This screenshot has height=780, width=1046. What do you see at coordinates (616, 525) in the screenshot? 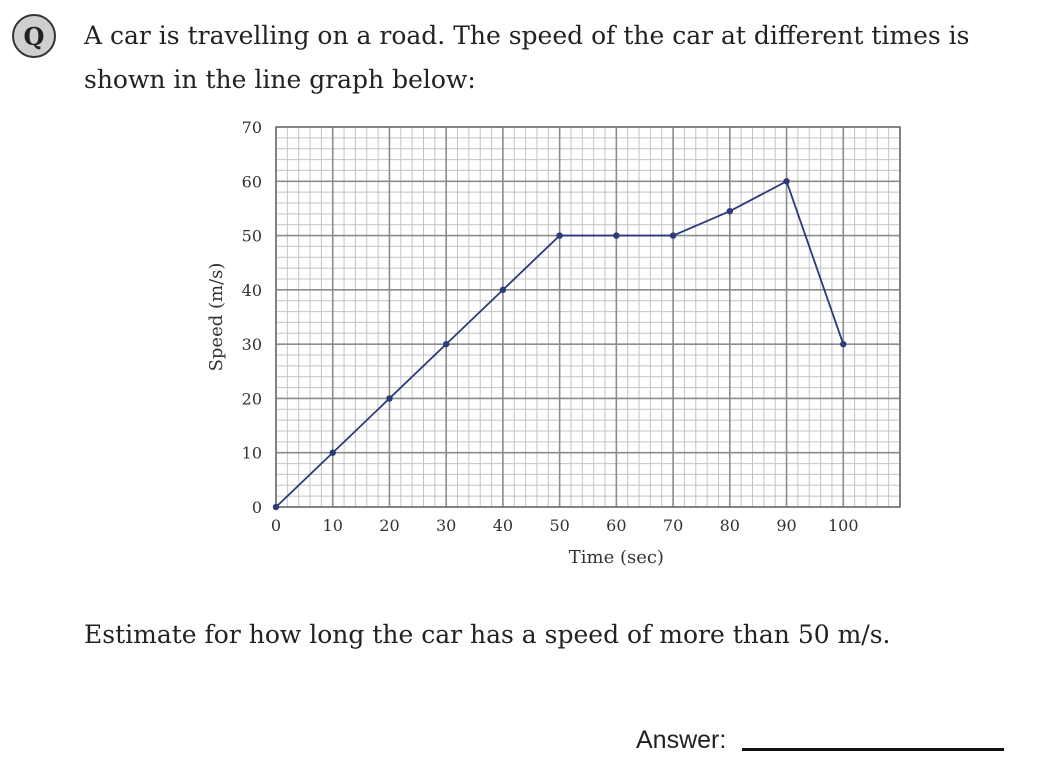
I see `x-tick-label: 60` at bounding box center [616, 525].